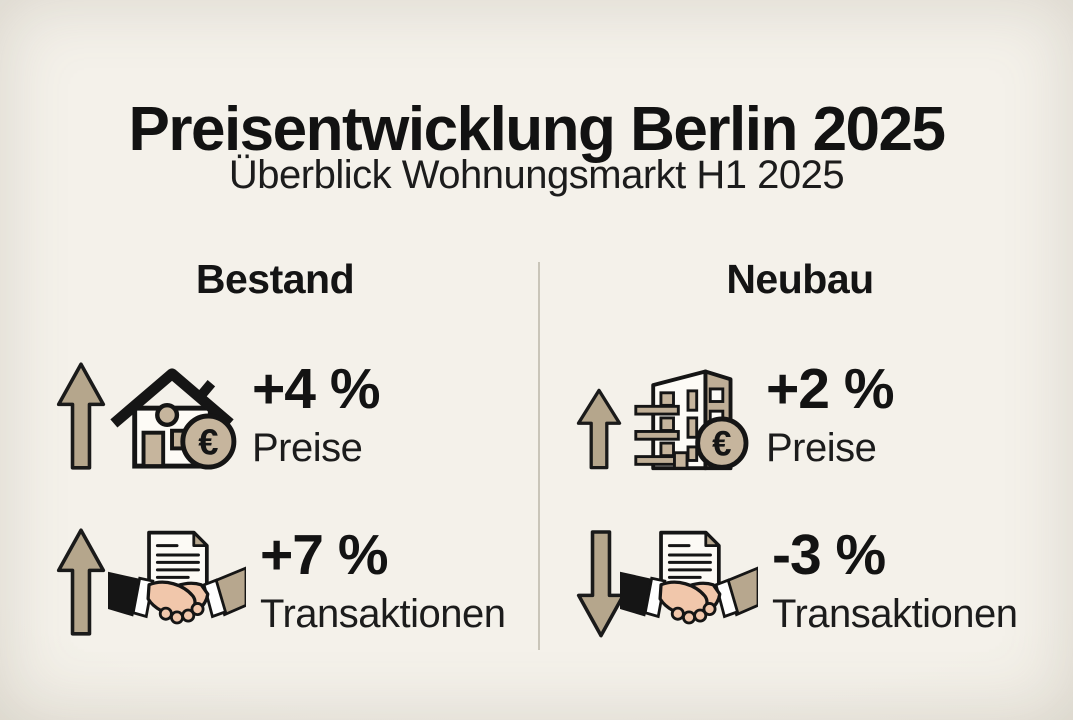 The height and width of the screenshot is (720, 1073). I want to click on stat-text: +4 % Preise, so click(316, 414).